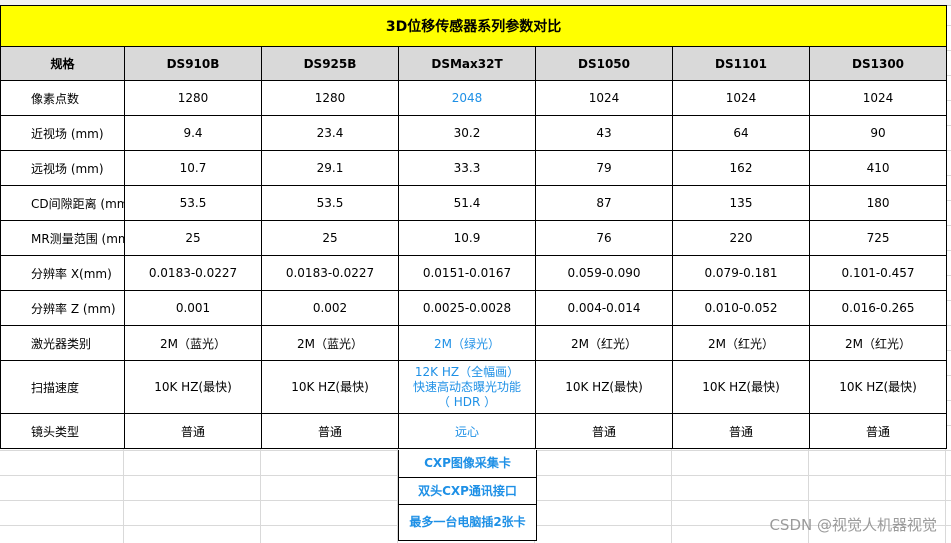  What do you see at coordinates (467, 491) in the screenshot?
I see `extra-cell: 双头CXP通讯接口` at bounding box center [467, 491].